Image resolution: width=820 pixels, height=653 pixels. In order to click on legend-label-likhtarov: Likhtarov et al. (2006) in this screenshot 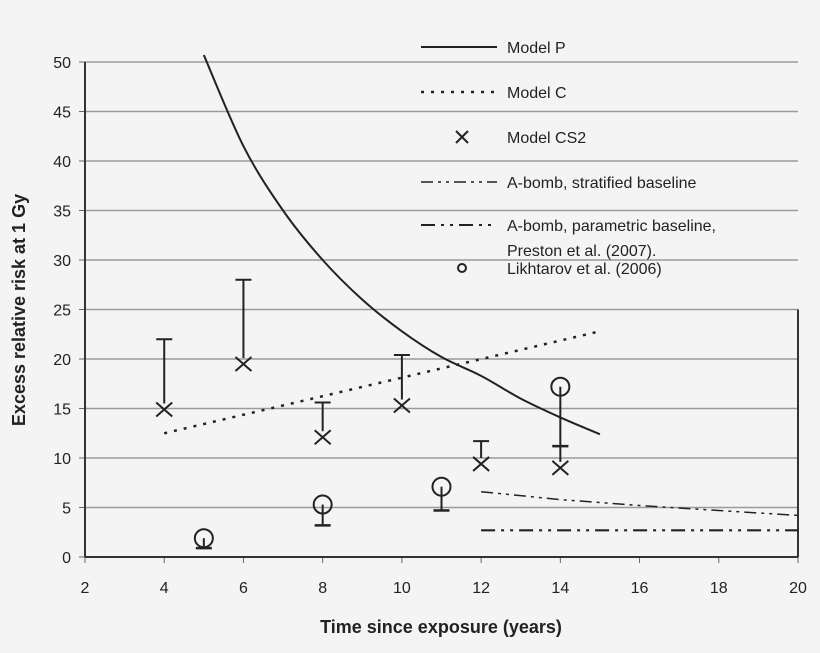, I will do `click(584, 269)`.